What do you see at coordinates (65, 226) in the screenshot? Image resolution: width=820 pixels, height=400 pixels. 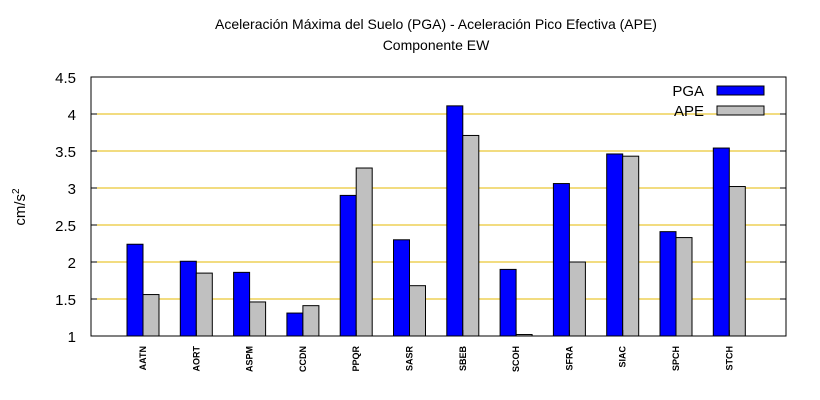 I see `y-tick-label: 2.5` at bounding box center [65, 226].